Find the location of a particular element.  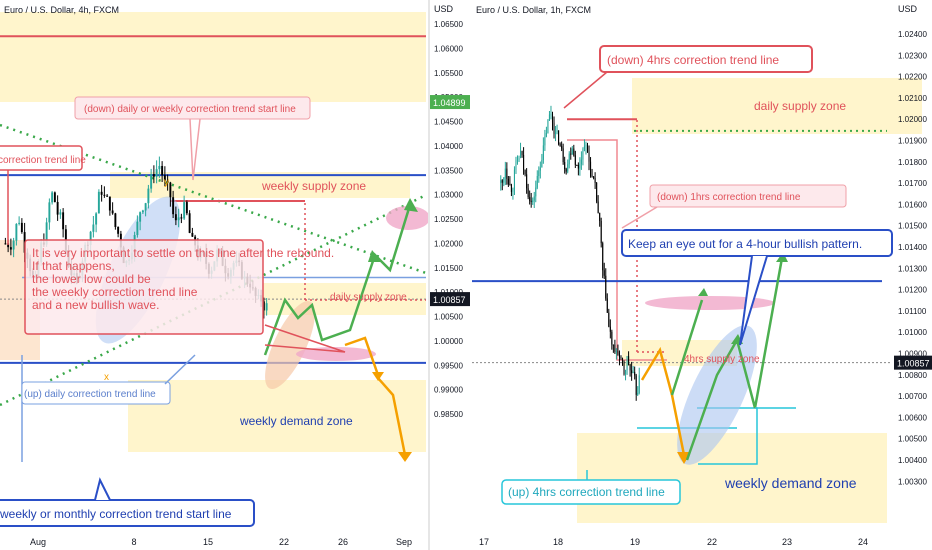

down-1h-box is located at coordinates (748, 196).